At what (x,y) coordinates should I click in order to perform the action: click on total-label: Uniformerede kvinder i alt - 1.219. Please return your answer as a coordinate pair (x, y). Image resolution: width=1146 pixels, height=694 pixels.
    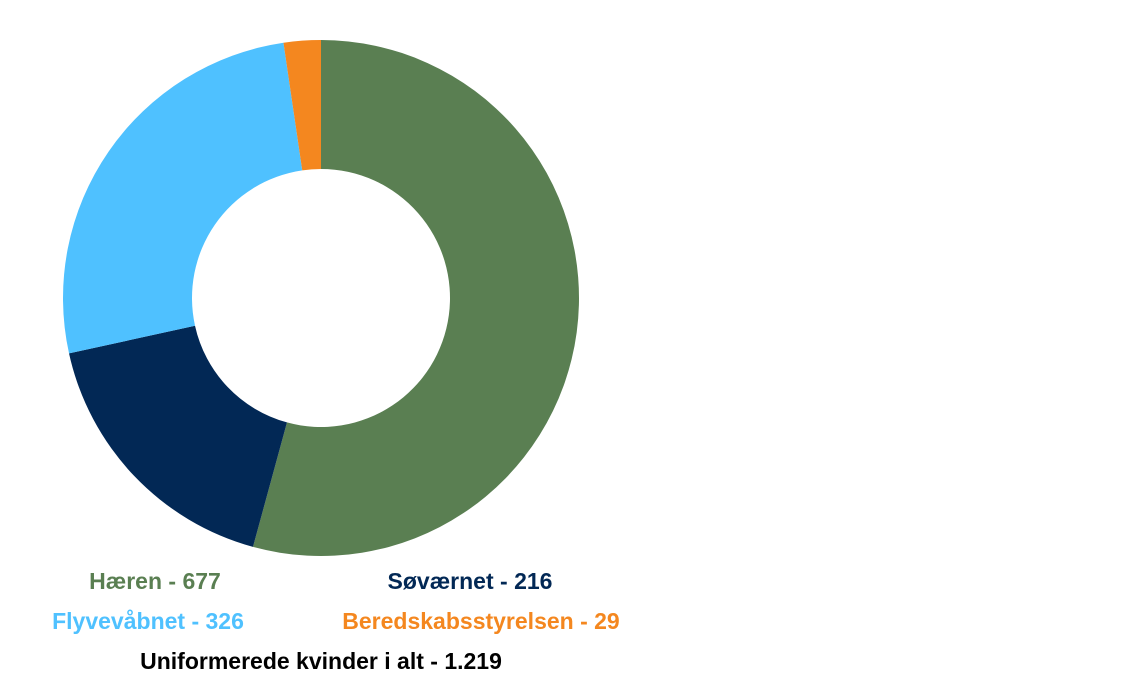
    Looking at the image, I should click on (321, 661).